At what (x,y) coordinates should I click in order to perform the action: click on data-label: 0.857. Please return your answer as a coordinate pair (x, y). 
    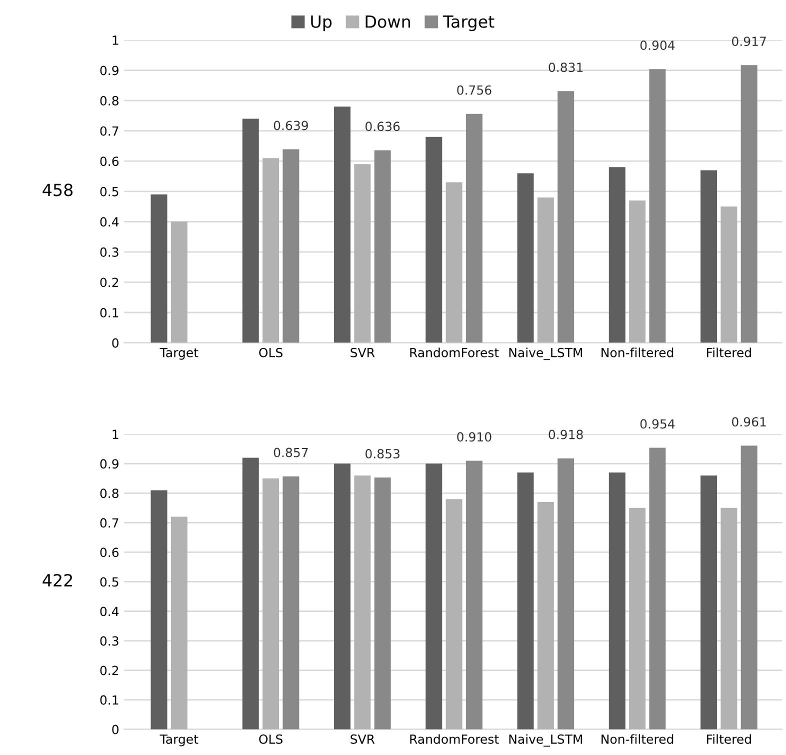
    Looking at the image, I should click on (291, 453).